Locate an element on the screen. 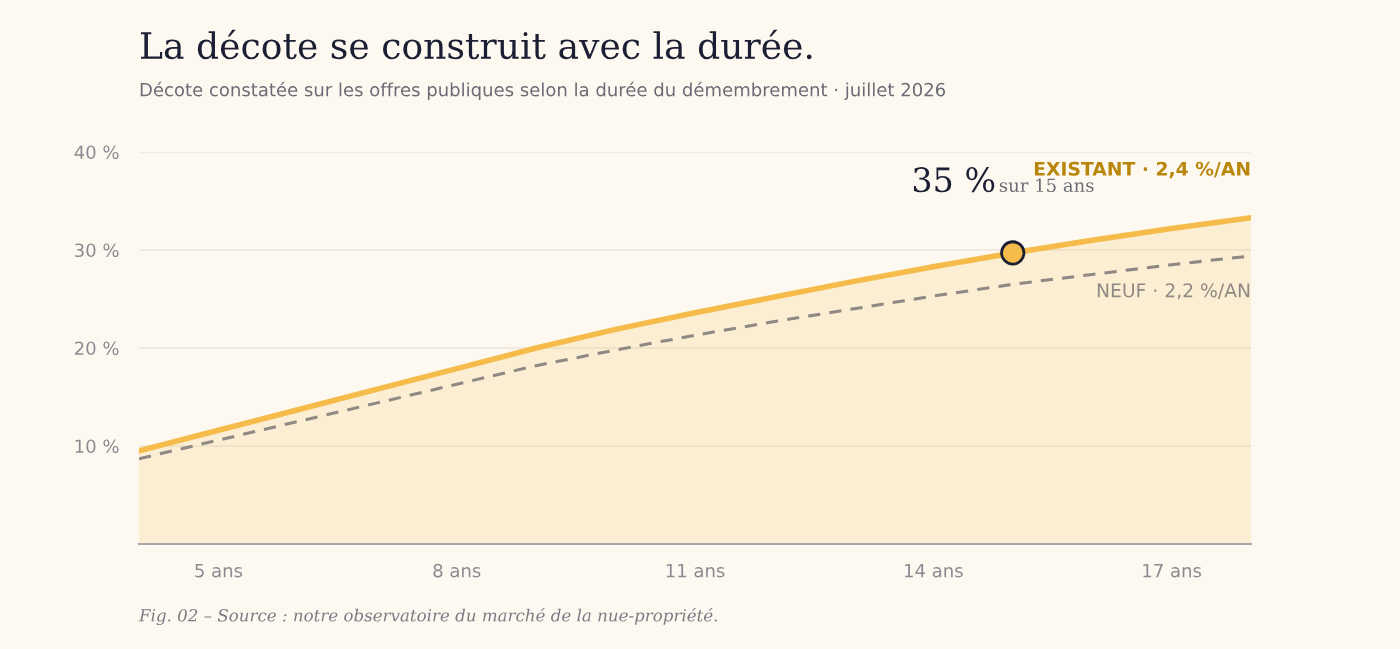 This screenshot has width=1400, height=649. chart-subtitle: Décote constatée sur les offres publiques selon la durée du démembrement · juillet 2026 is located at coordinates (543, 90).